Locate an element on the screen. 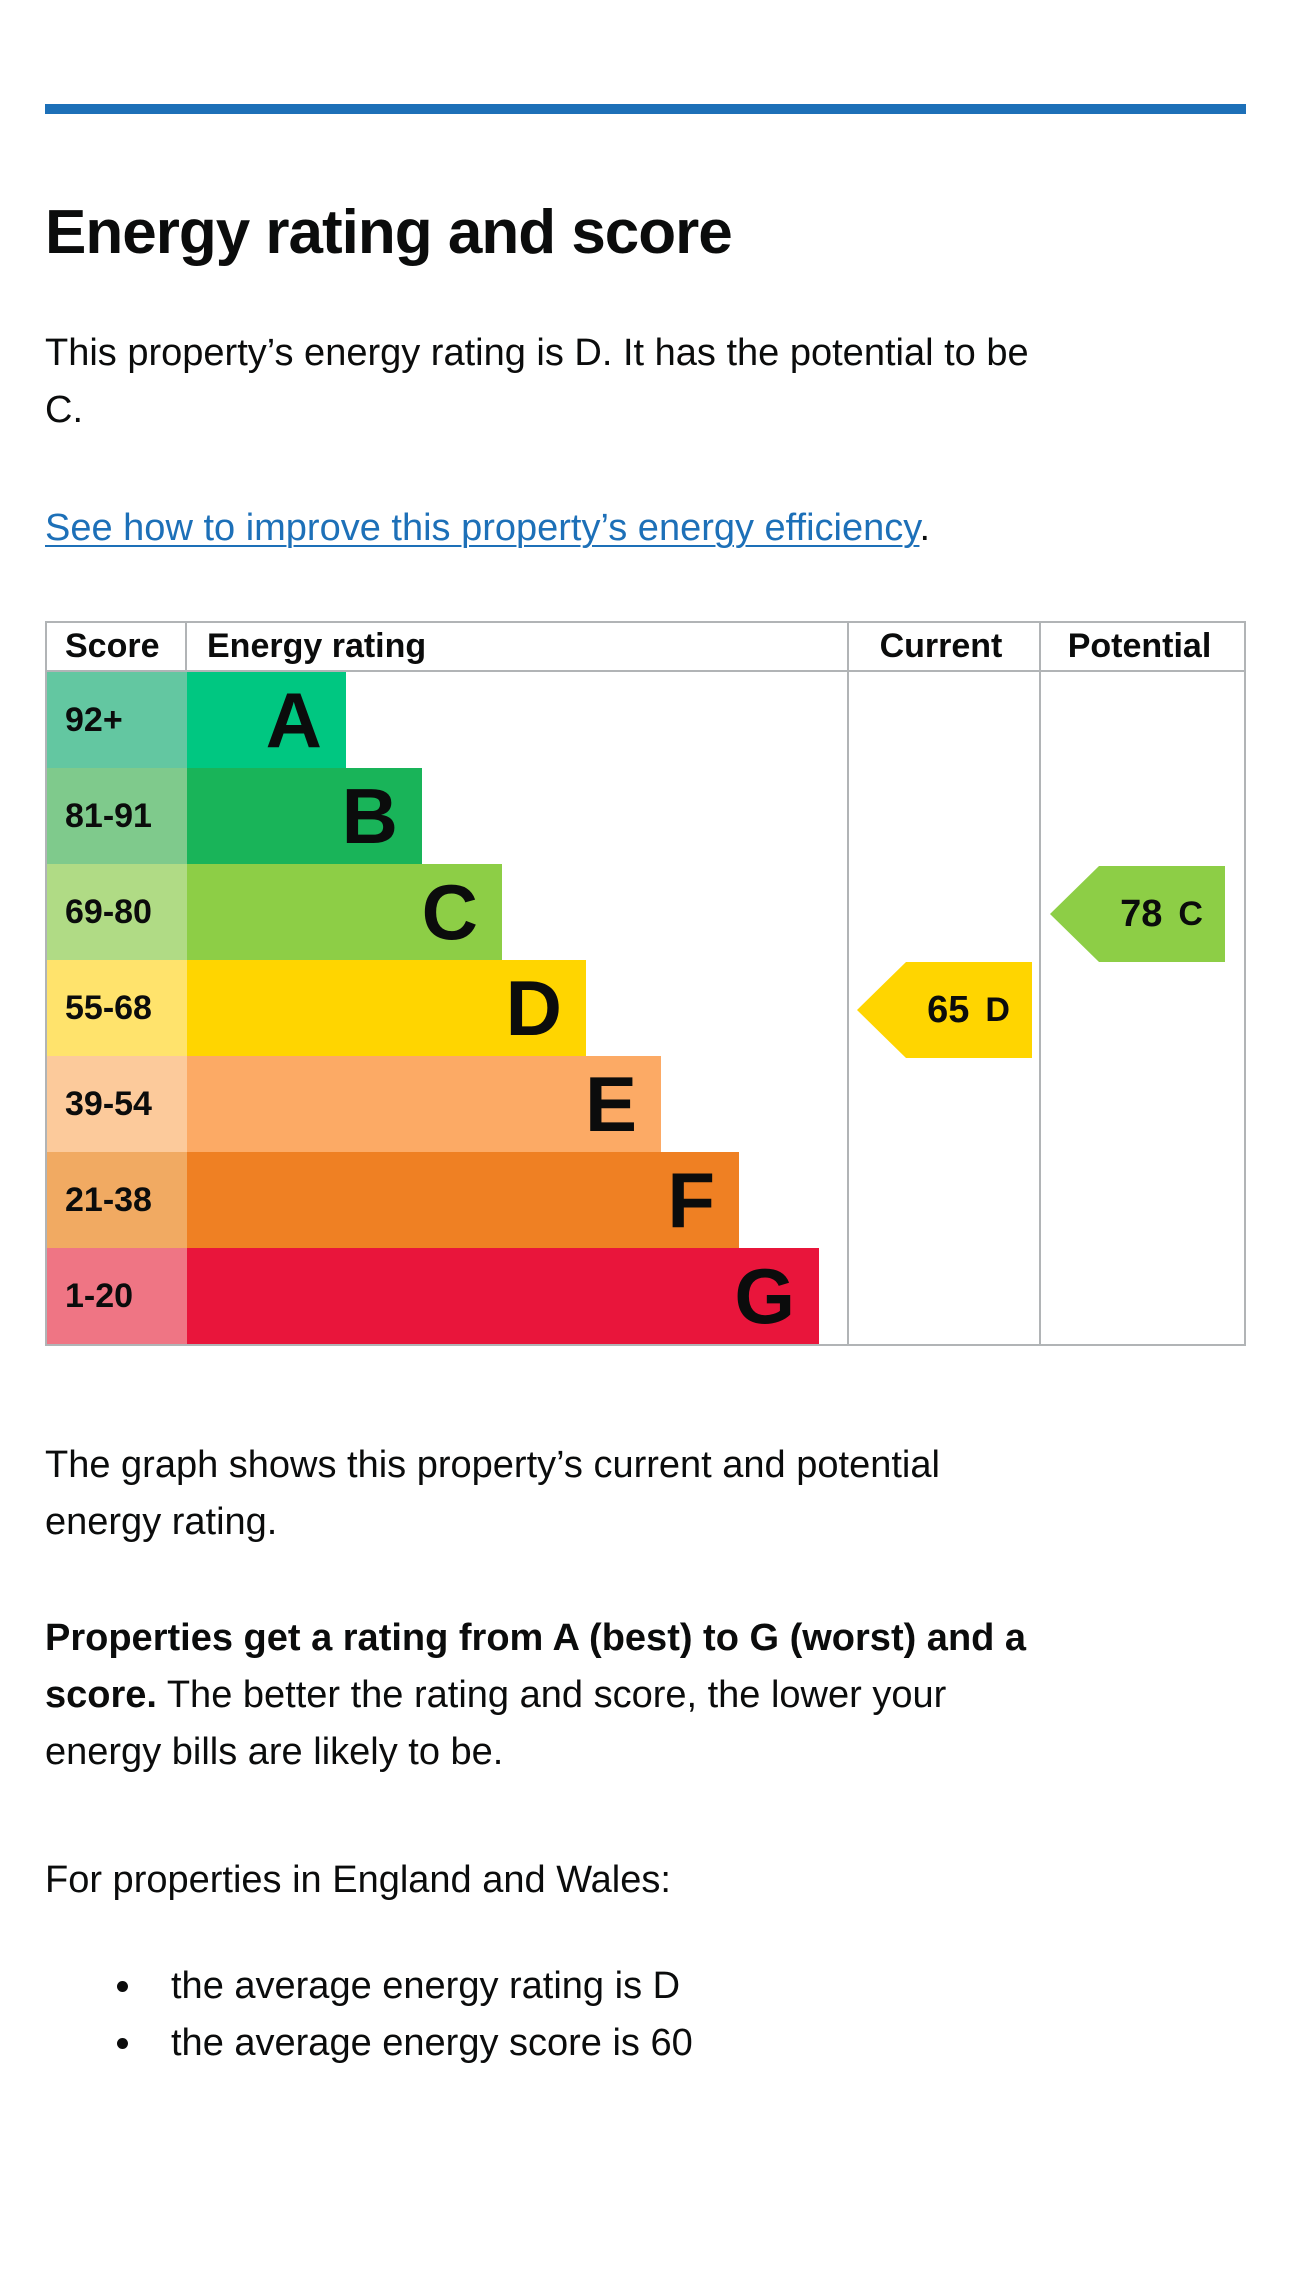 Image resolution: width=1290 pixels, height=2272 pixels. band-row-f: 21-38 F is located at coordinates (645, 1200).